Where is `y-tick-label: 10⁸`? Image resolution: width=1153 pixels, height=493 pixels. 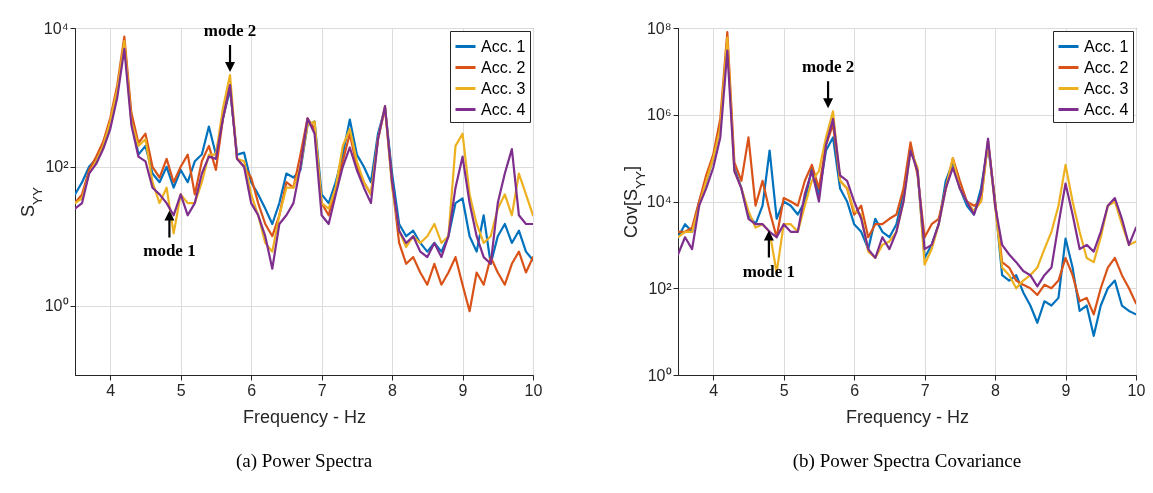
y-tick-label: 10⁸ is located at coordinates (659, 28).